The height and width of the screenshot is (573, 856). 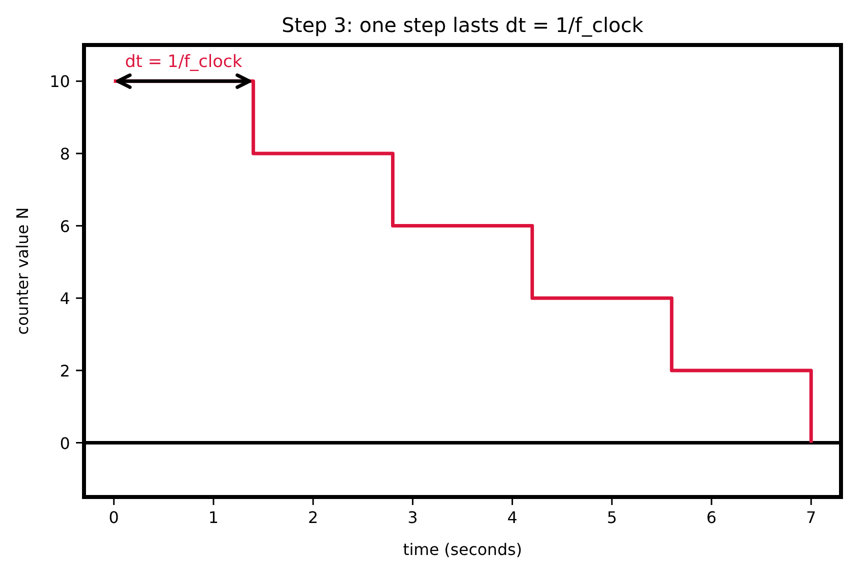 What do you see at coordinates (60, 82) in the screenshot?
I see `y-tick-label: 10` at bounding box center [60, 82].